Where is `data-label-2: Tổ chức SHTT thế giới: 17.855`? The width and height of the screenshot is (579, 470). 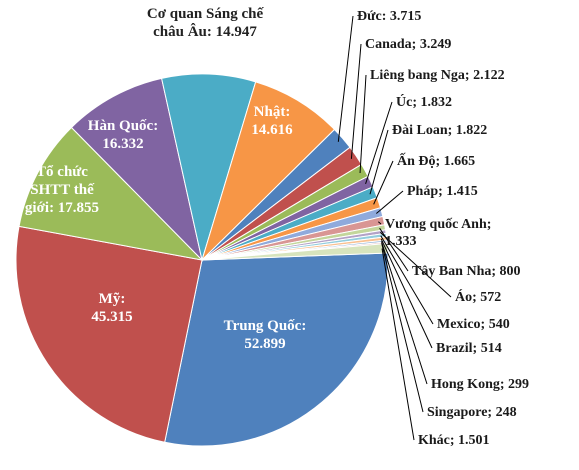
data-label-2: Tổ chức SHTT thế giới: 17.855 is located at coordinates (62, 190).